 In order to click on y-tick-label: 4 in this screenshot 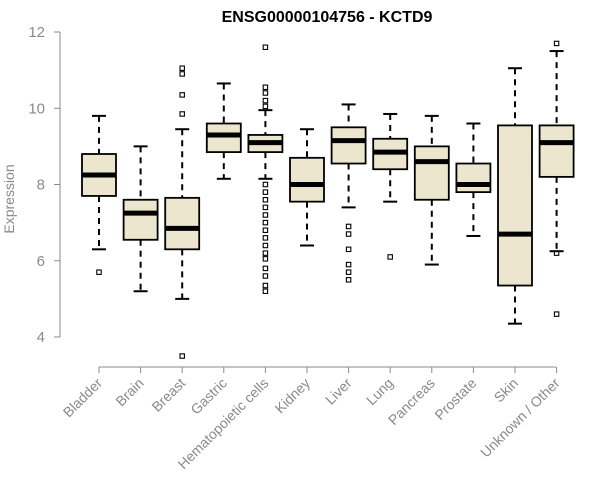, I will do `click(41, 337)`.